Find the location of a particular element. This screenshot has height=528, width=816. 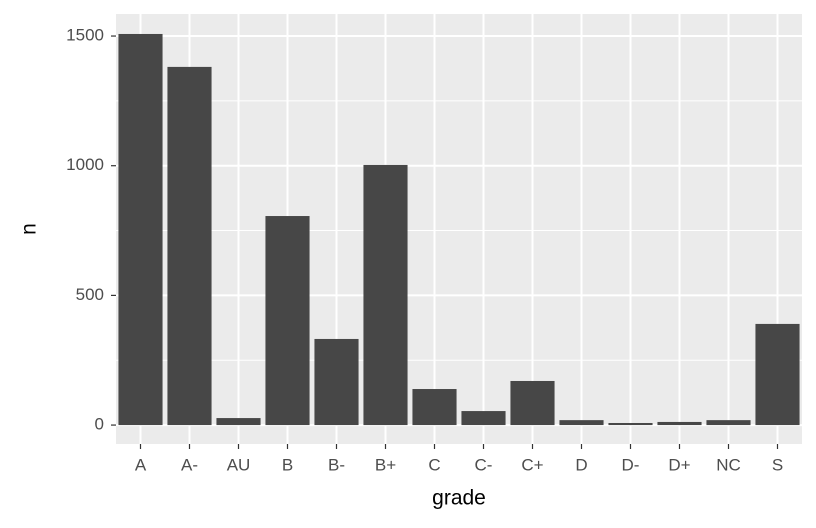

x-tick-label: C+ is located at coordinates (532, 464).